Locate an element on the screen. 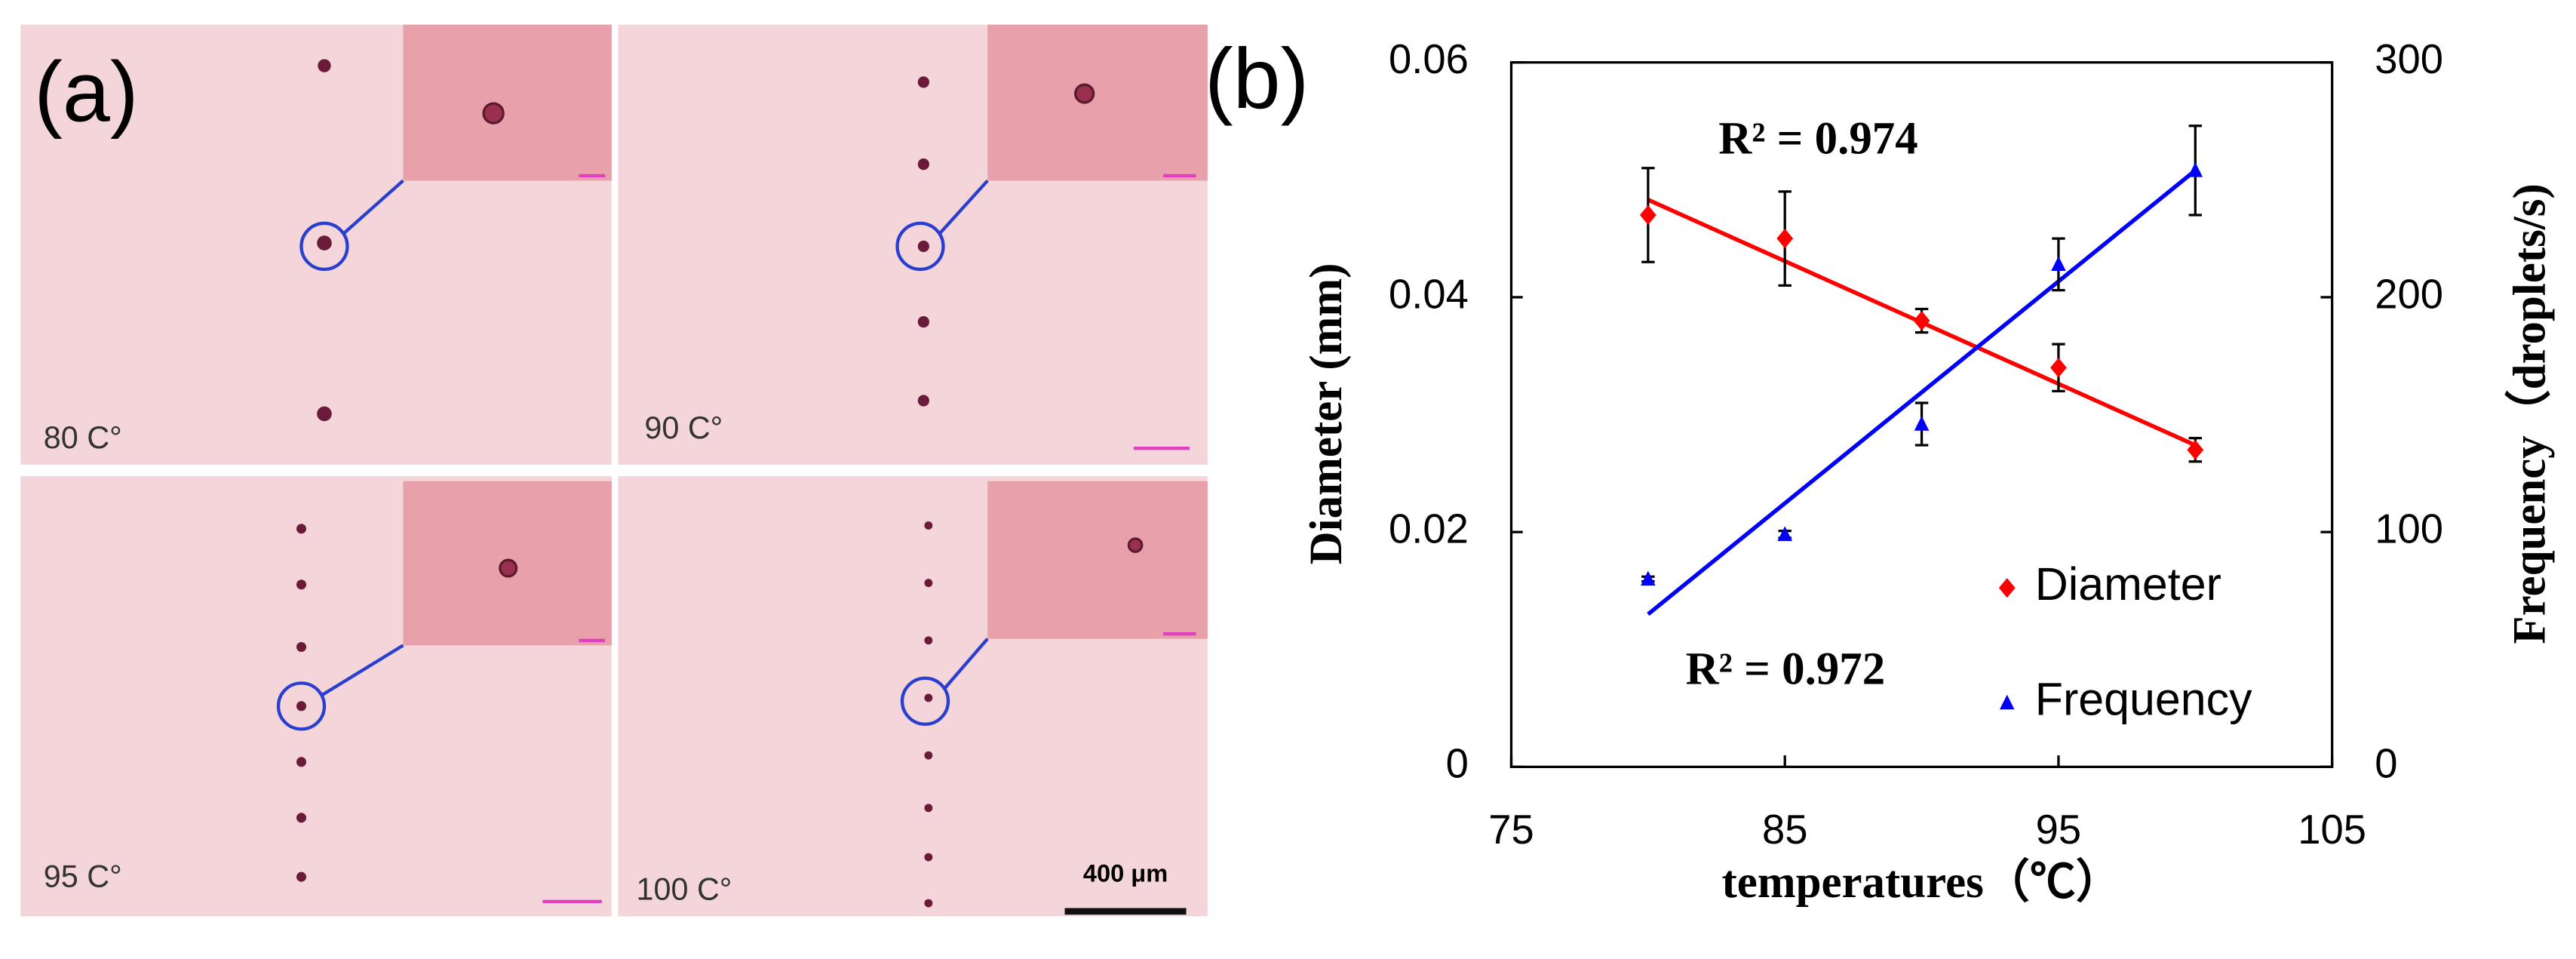 This screenshot has width=2576, height=959. image-label: 95 C° is located at coordinates (83, 876).